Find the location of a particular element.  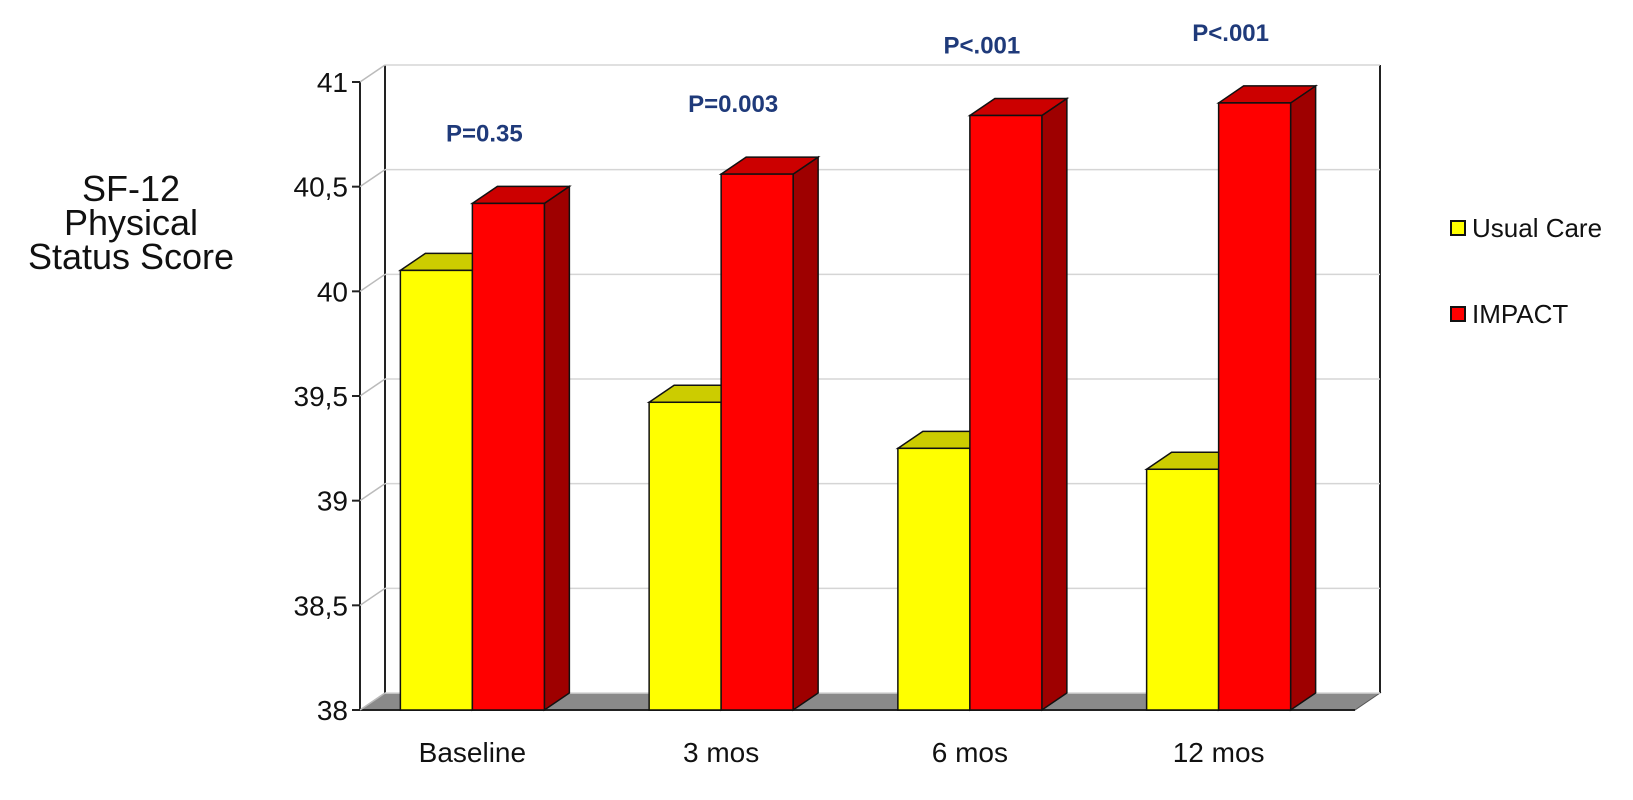

y-tick-label: 40,5 is located at coordinates (321, 187).